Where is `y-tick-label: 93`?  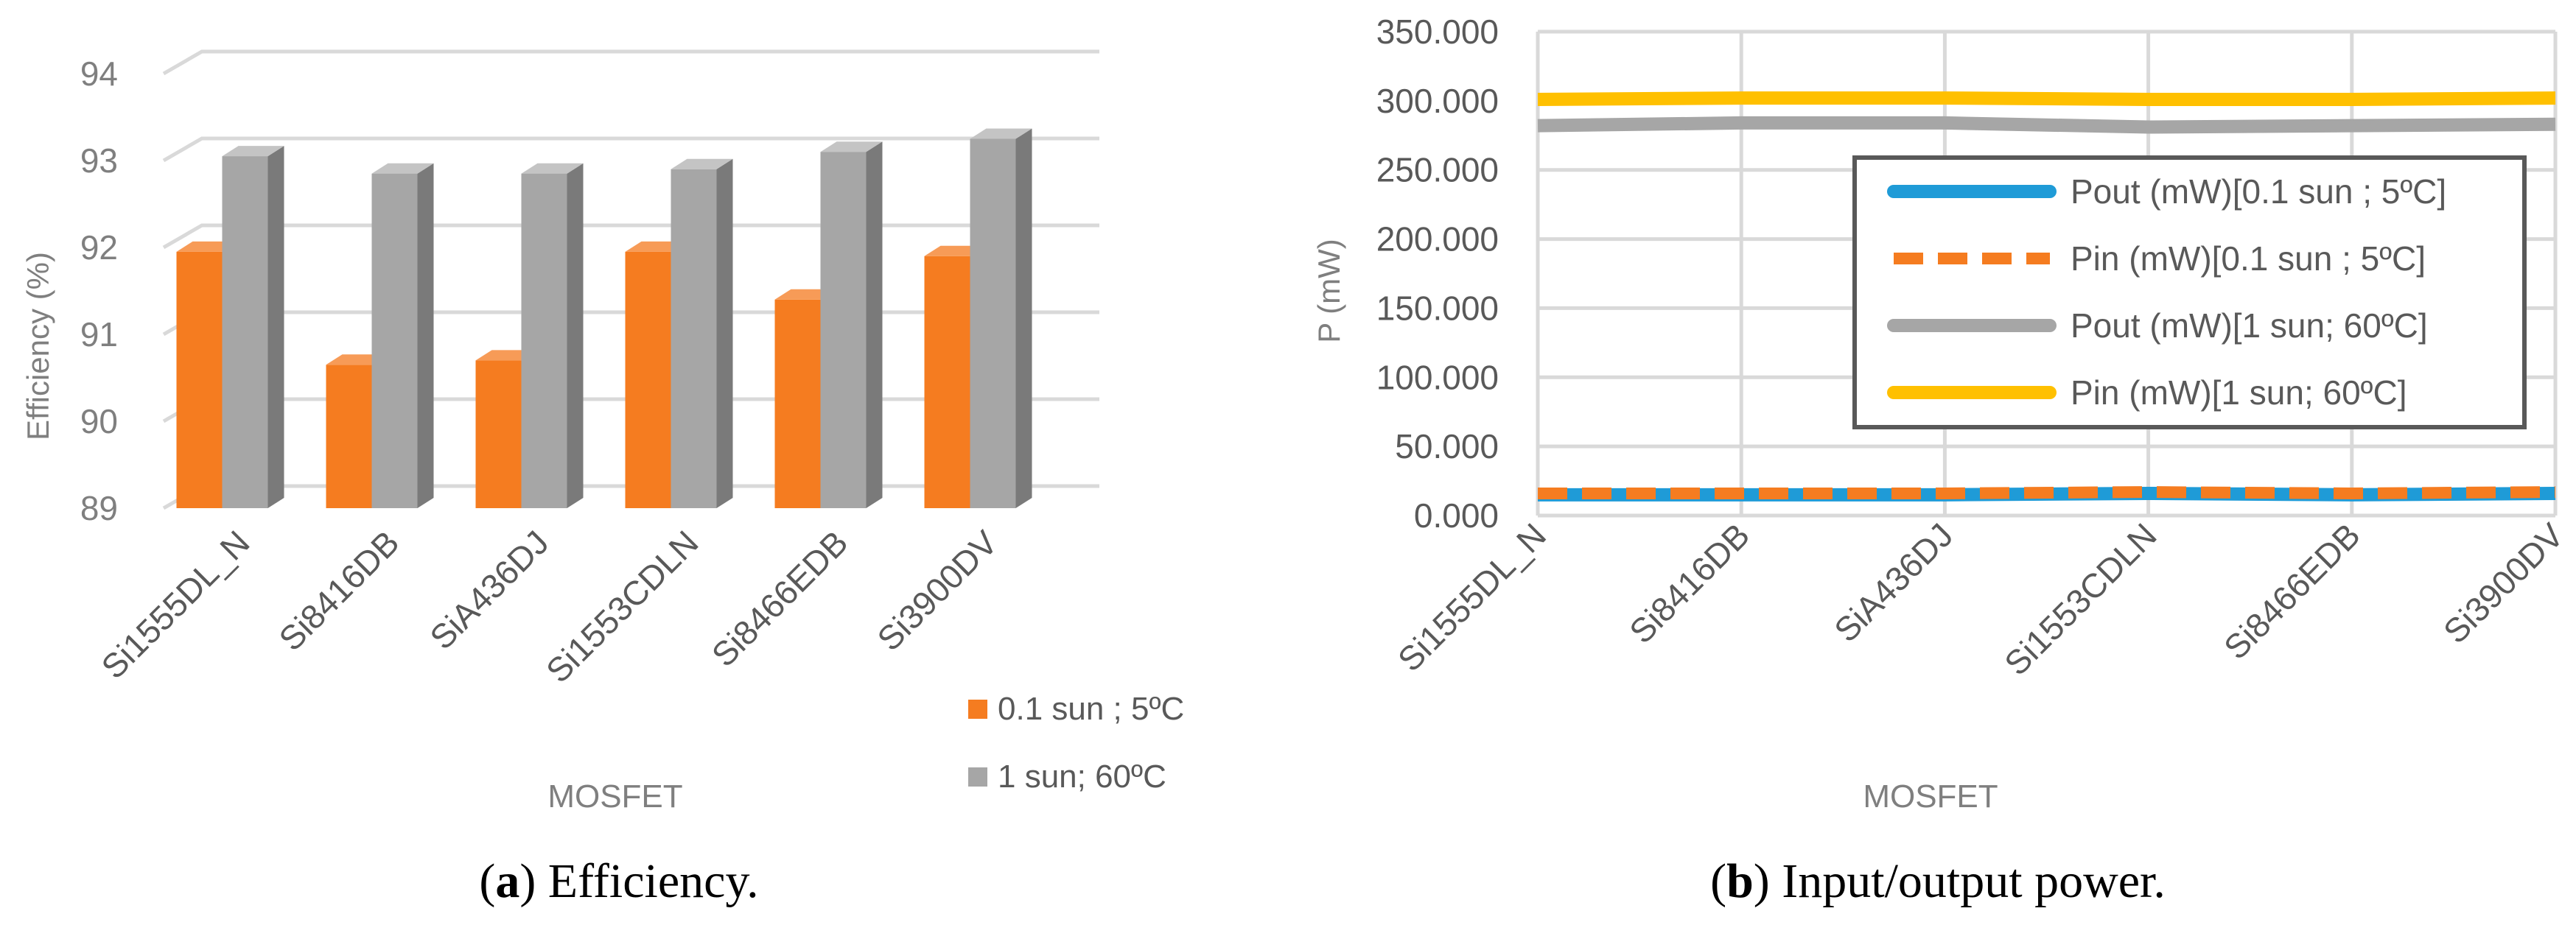
y-tick-label: 93 is located at coordinates (99, 160).